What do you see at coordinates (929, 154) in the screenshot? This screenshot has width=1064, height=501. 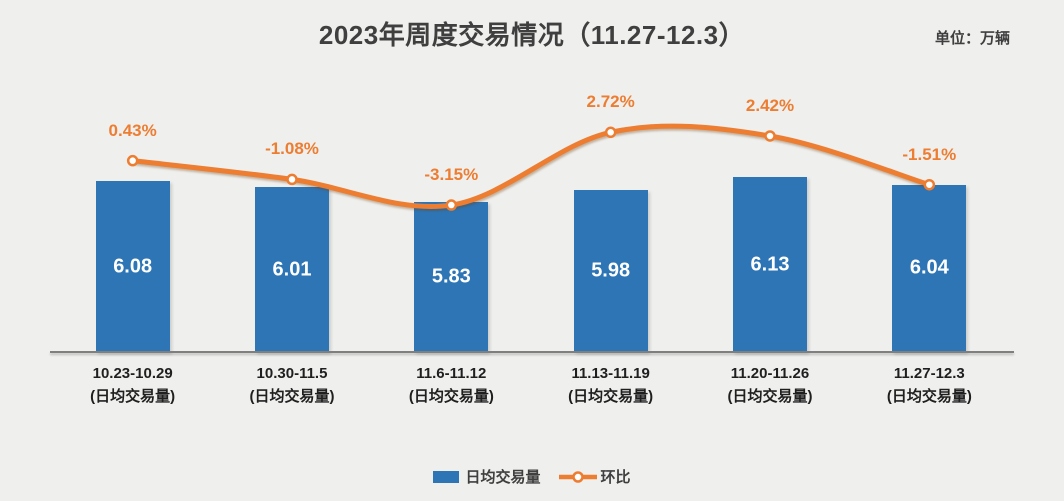 I see `percent-label: -1.51%` at bounding box center [929, 154].